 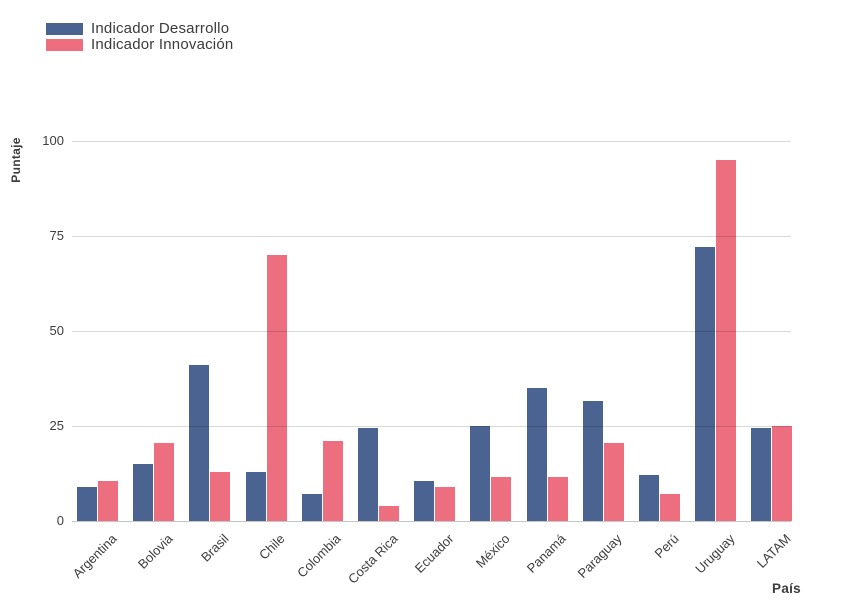 I want to click on bar-innovacion-peru, so click(x=670, y=507).